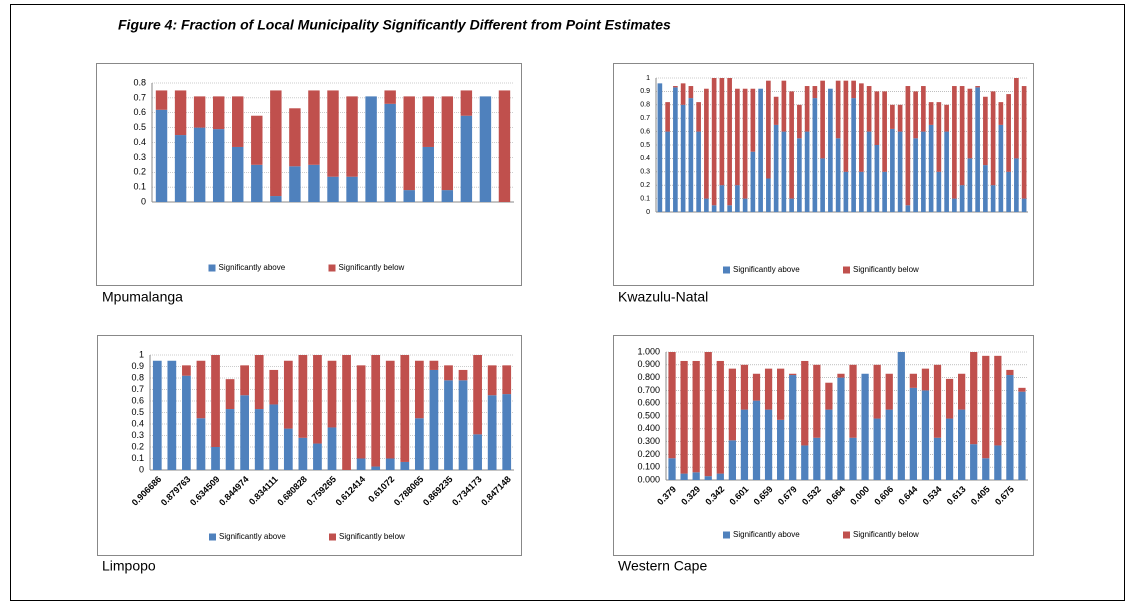 The width and height of the screenshot is (1126, 601). Describe the element at coordinates (139, 172) in the screenshot. I see `y-tick-label: 0.2` at that location.